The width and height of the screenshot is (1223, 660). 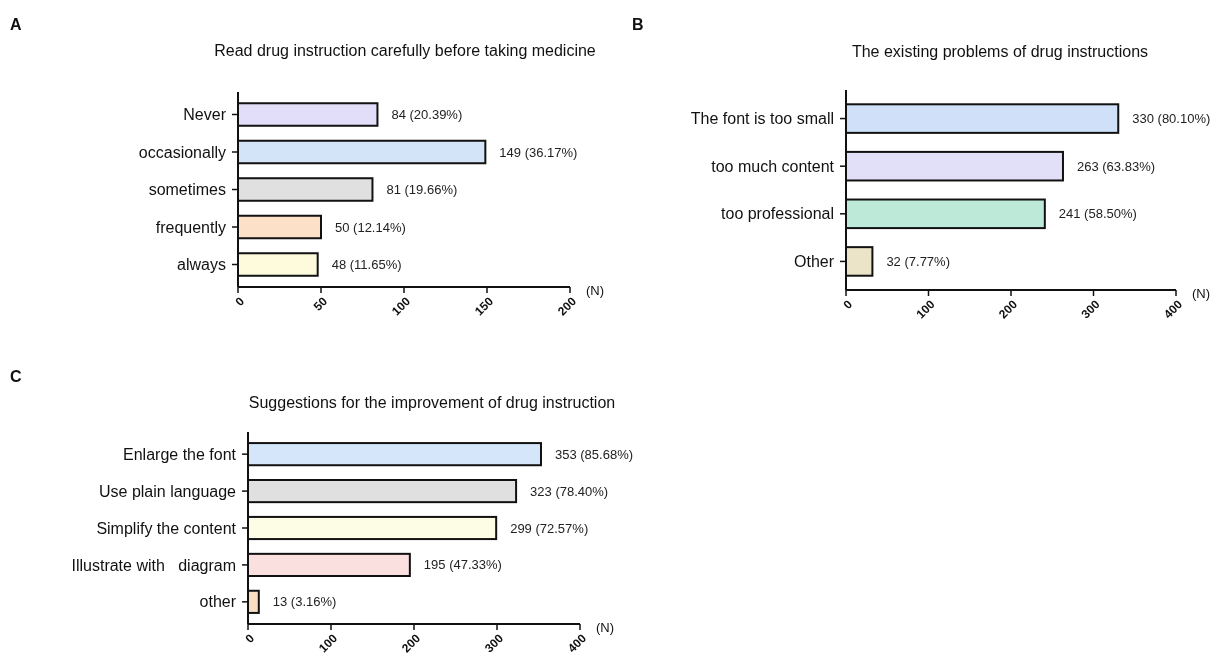 I want to click on y-tick-label: Simplify the content, so click(x=166, y=528).